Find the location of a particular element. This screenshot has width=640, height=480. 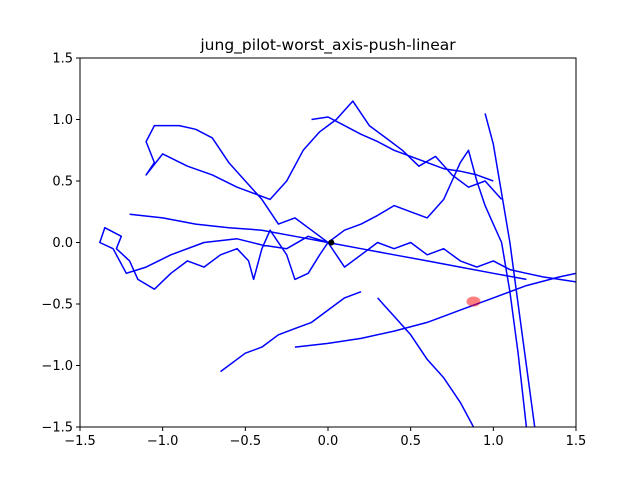

x-tick-label: −1.5 is located at coordinates (80, 441).